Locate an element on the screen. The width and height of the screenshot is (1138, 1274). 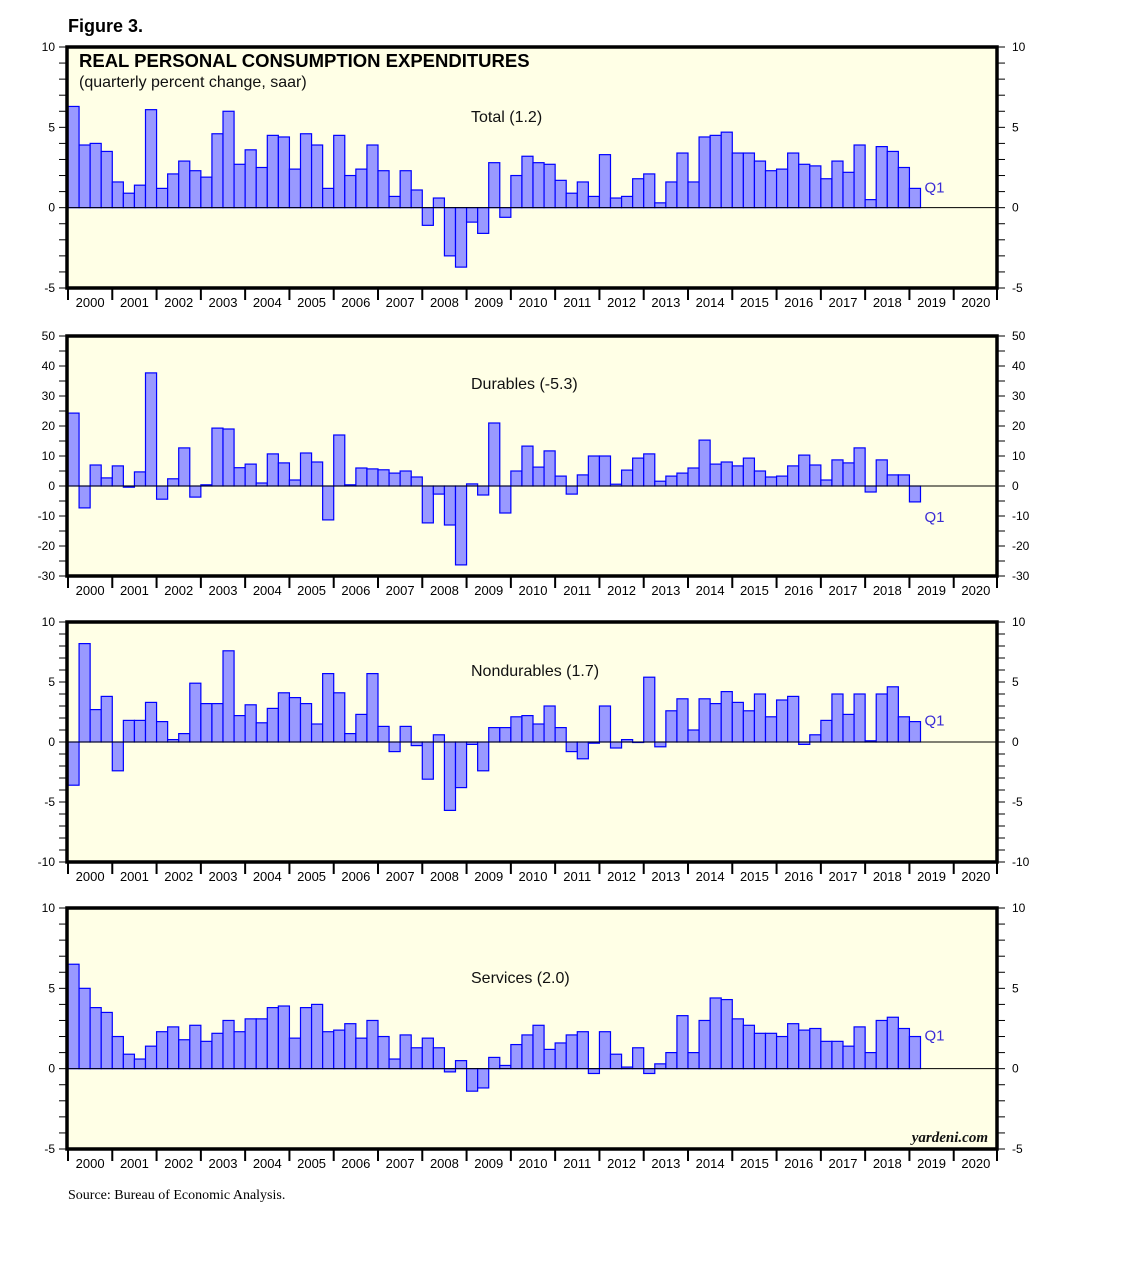
y-tick-label-right: 5 is located at coordinates (1015, 682).